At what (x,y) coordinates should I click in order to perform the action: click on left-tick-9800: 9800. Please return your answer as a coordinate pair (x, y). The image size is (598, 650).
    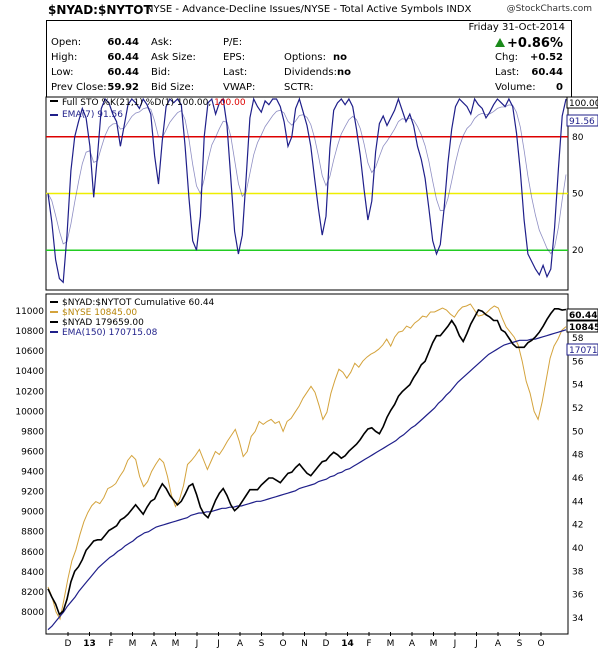
    Looking at the image, I should click on (32, 432).